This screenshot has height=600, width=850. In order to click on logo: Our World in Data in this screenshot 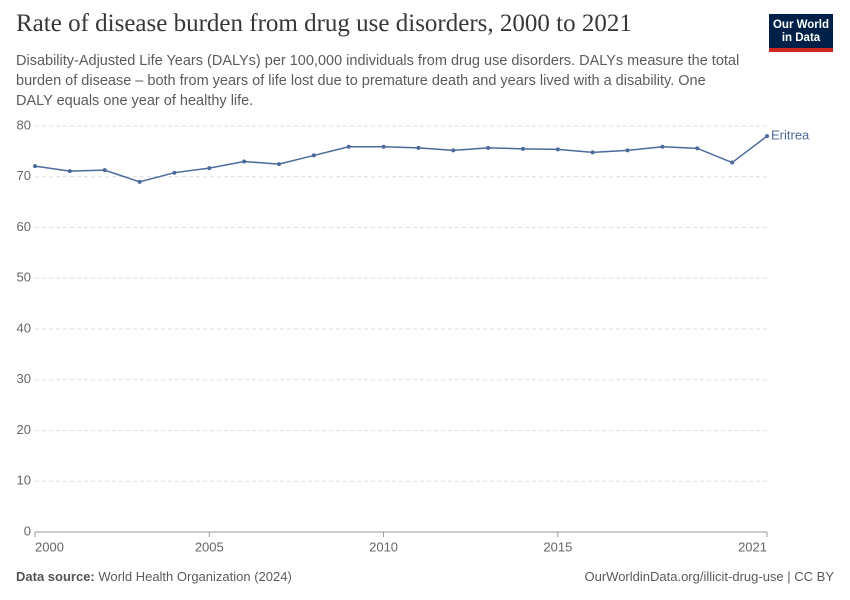, I will do `click(801, 33)`.